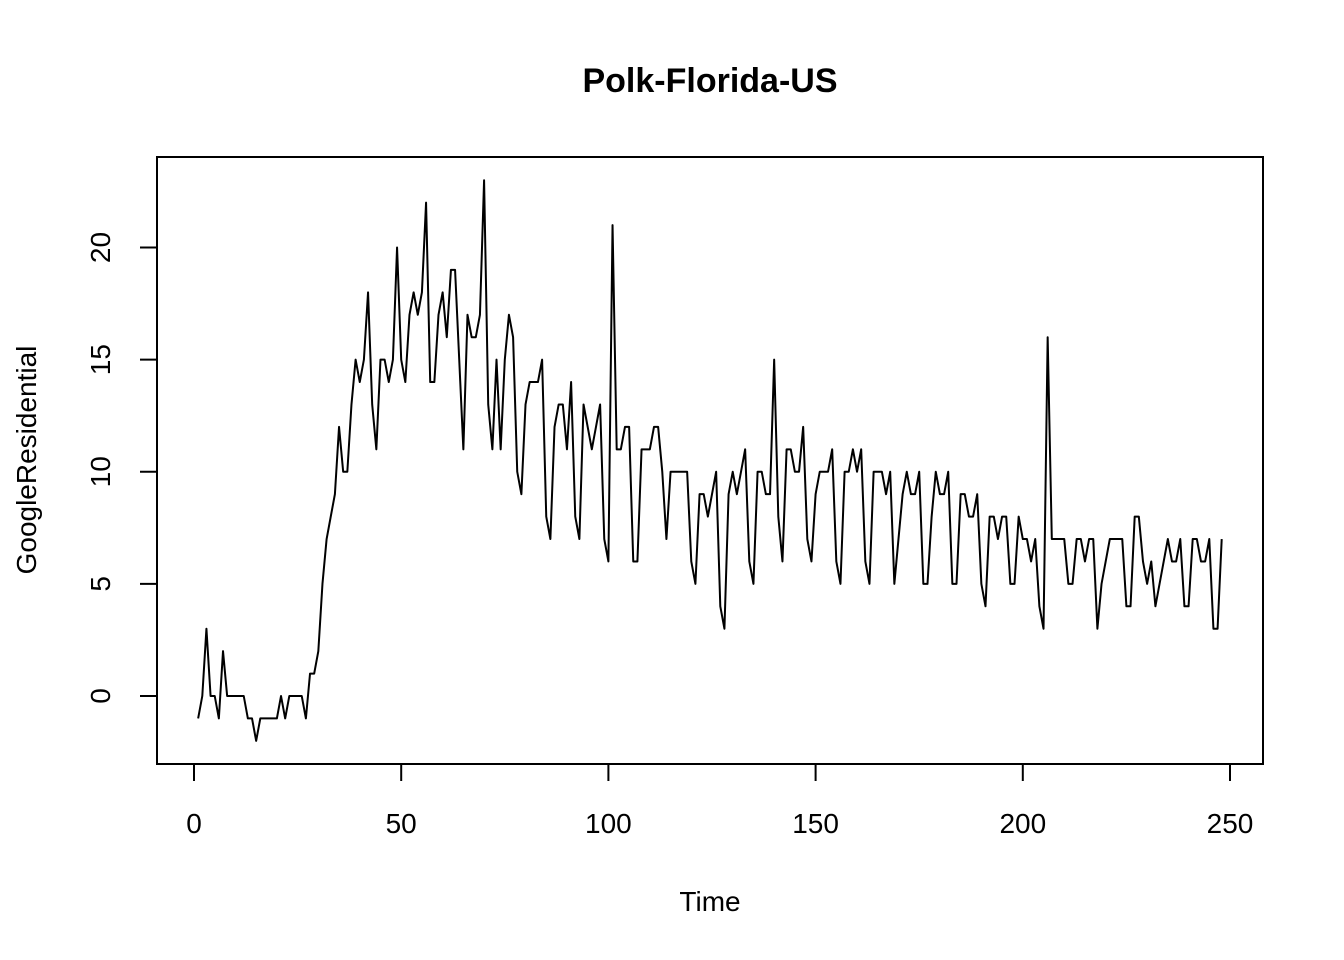 The image size is (1344, 960). What do you see at coordinates (100, 359) in the screenshot?
I see `y-tick-label: 15` at bounding box center [100, 359].